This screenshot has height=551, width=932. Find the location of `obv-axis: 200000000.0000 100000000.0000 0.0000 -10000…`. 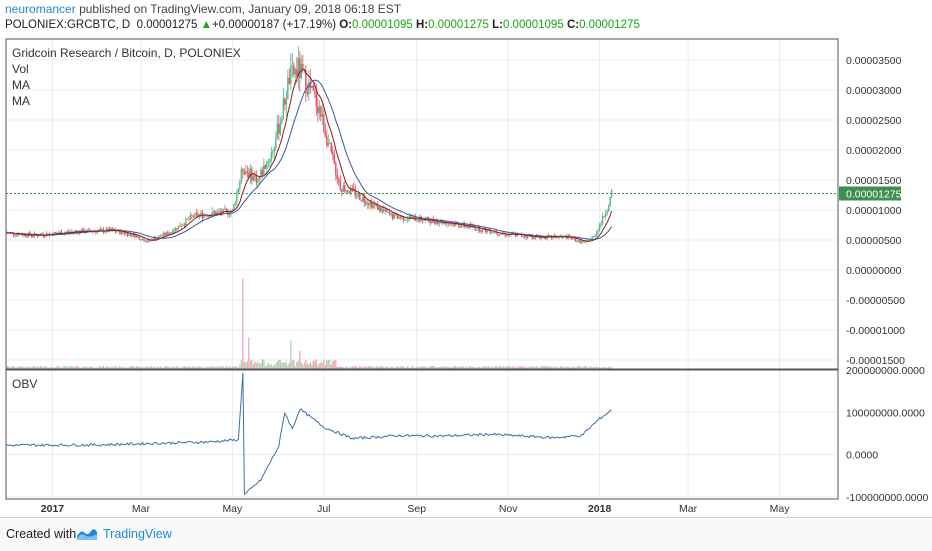

obv-axis: 200000000.0000 100000000.0000 0.0000 -10000… is located at coordinates (887, 434).